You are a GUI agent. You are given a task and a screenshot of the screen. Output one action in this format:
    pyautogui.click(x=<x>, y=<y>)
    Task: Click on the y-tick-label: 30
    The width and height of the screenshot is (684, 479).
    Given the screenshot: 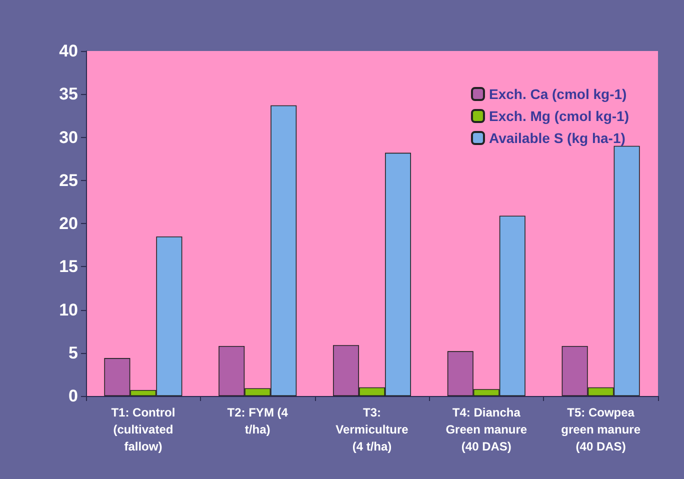 What is the action you would take?
    pyautogui.click(x=68, y=137)
    